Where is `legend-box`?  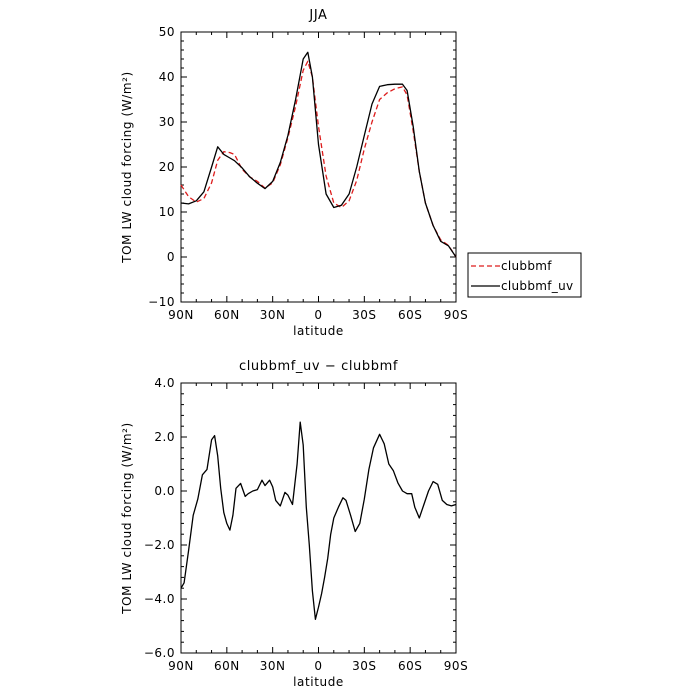
legend-box is located at coordinates (524, 275).